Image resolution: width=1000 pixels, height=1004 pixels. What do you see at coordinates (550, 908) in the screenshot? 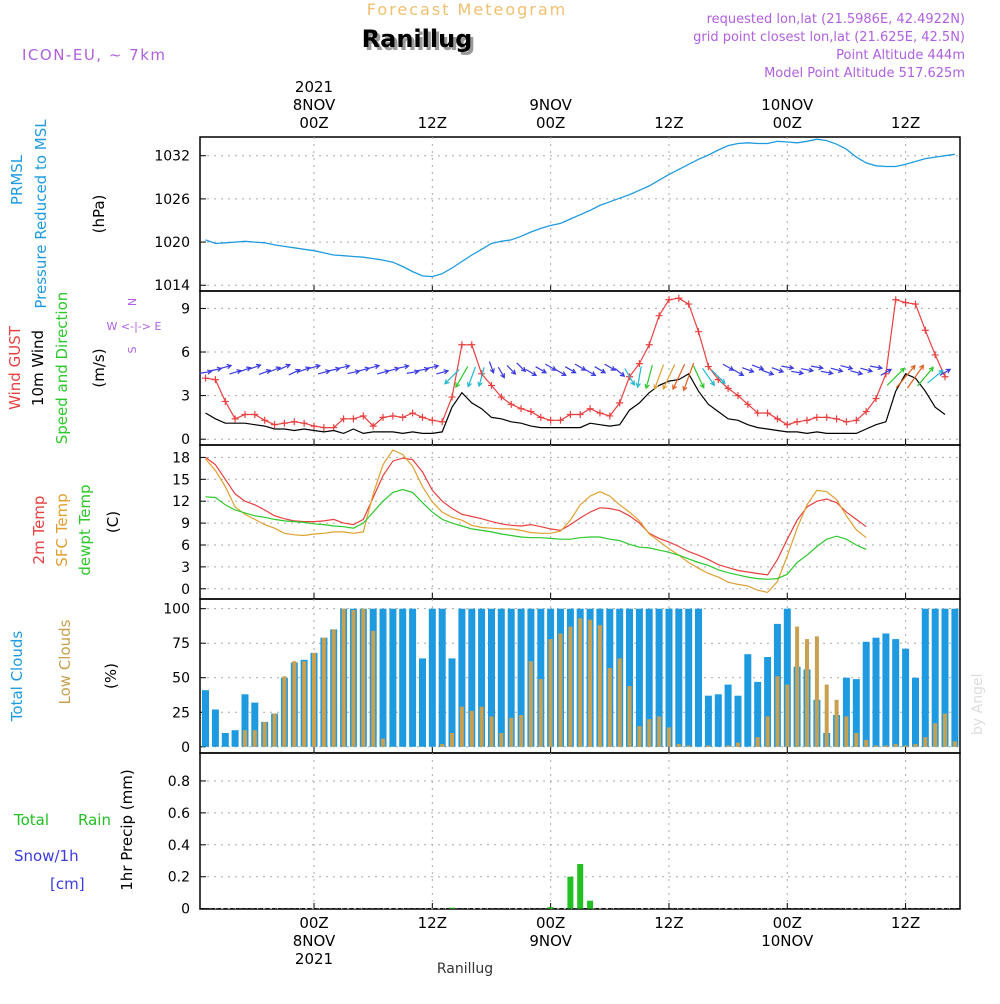
I see `rain-bar` at bounding box center [550, 908].